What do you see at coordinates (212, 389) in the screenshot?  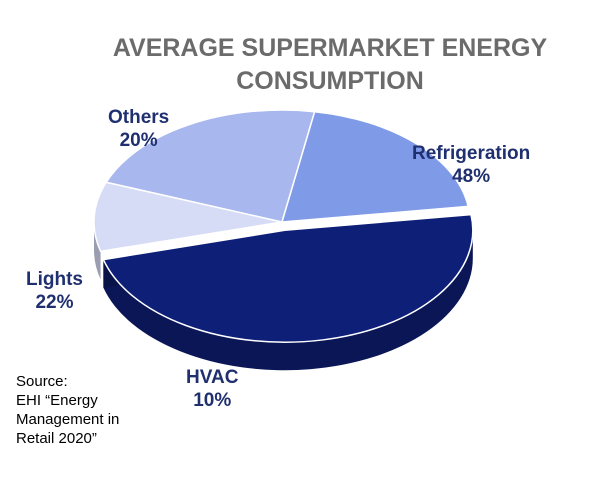 I see `slice-label-hvac: HVAC 10%` at bounding box center [212, 389].